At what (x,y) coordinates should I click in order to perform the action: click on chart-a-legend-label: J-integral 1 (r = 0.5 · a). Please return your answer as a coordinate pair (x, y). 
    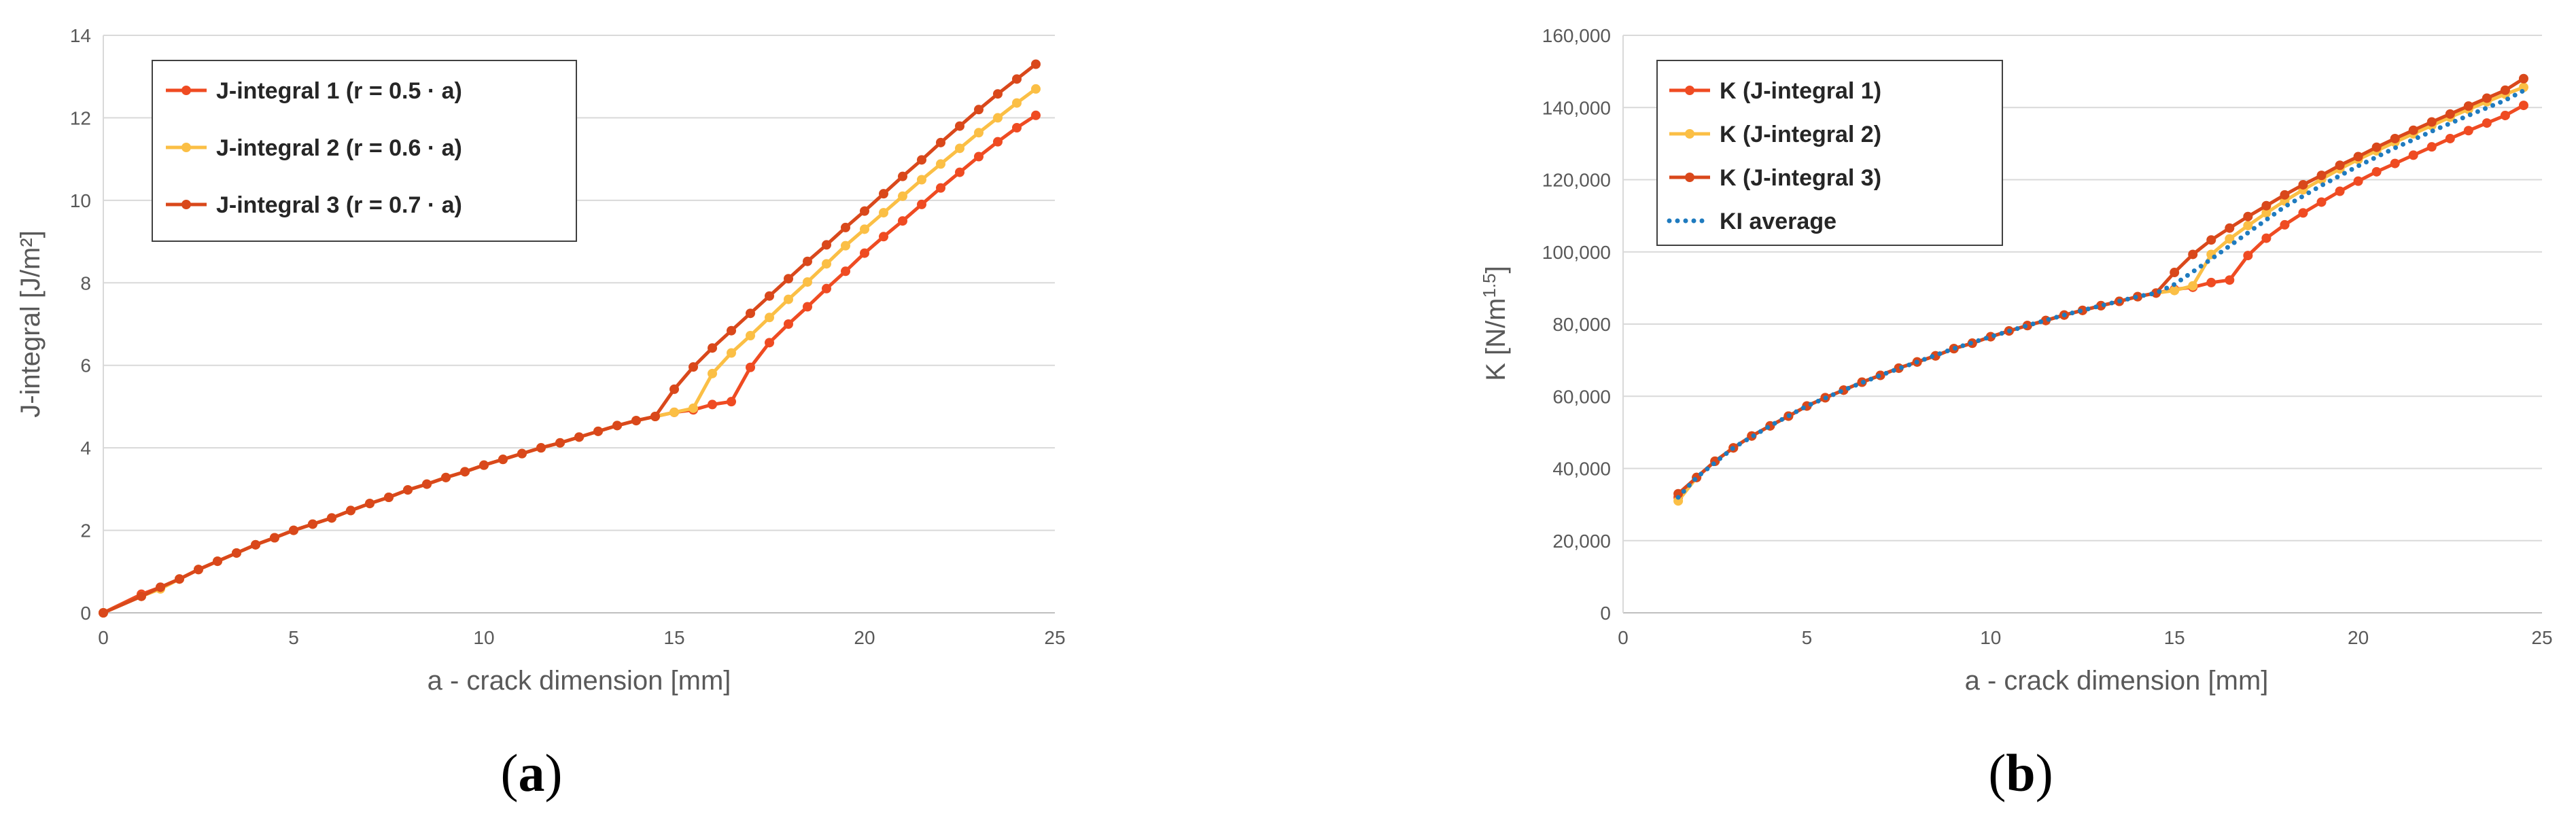
    Looking at the image, I should click on (339, 91).